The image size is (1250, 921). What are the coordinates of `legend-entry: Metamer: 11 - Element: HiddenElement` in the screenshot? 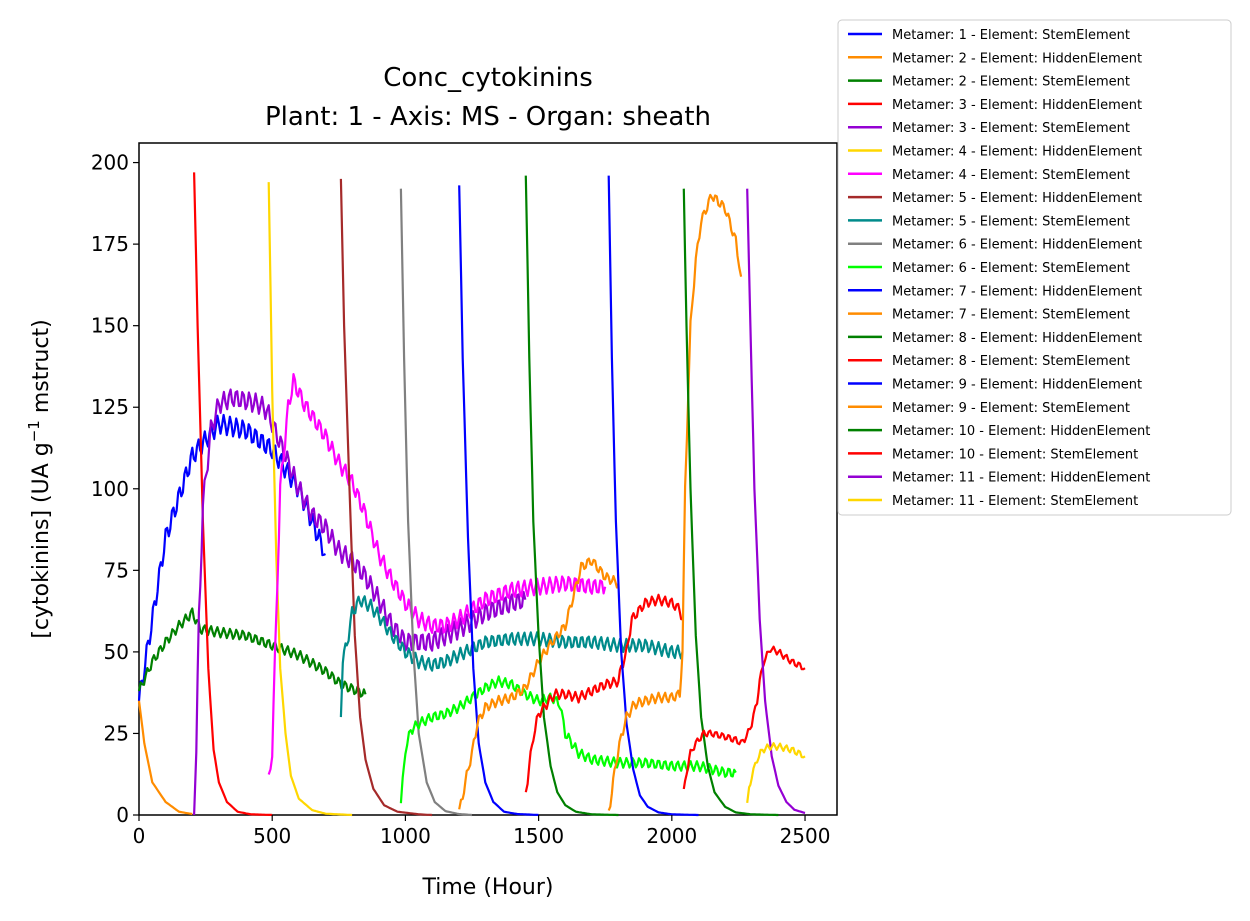 It's located at (999, 478).